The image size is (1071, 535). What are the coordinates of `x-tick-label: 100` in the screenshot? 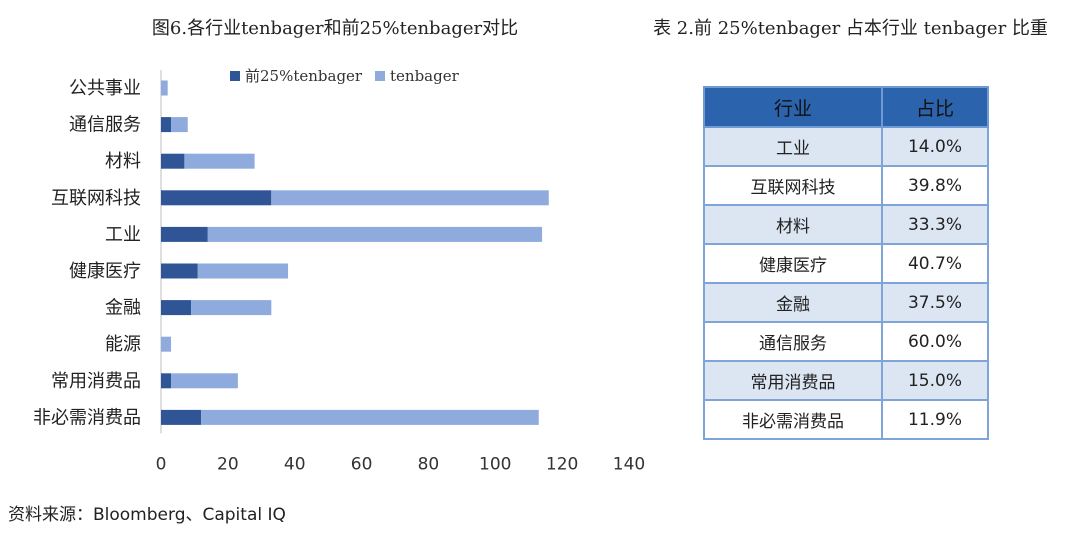 It's located at (495, 464).